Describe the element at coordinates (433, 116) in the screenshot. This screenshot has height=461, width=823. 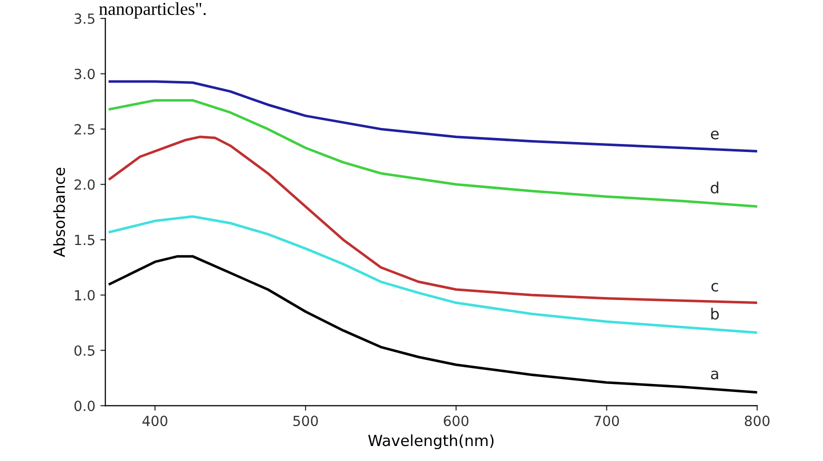
I see `line-series` at that location.